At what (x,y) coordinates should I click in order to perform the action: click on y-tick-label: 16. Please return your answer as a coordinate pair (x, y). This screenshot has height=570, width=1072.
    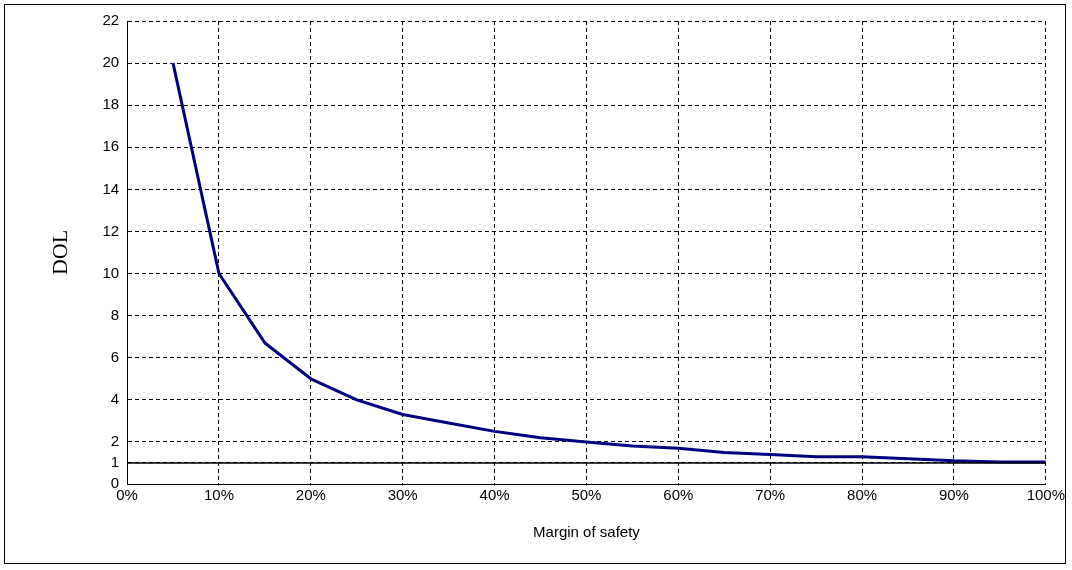
    Looking at the image, I should click on (111, 146).